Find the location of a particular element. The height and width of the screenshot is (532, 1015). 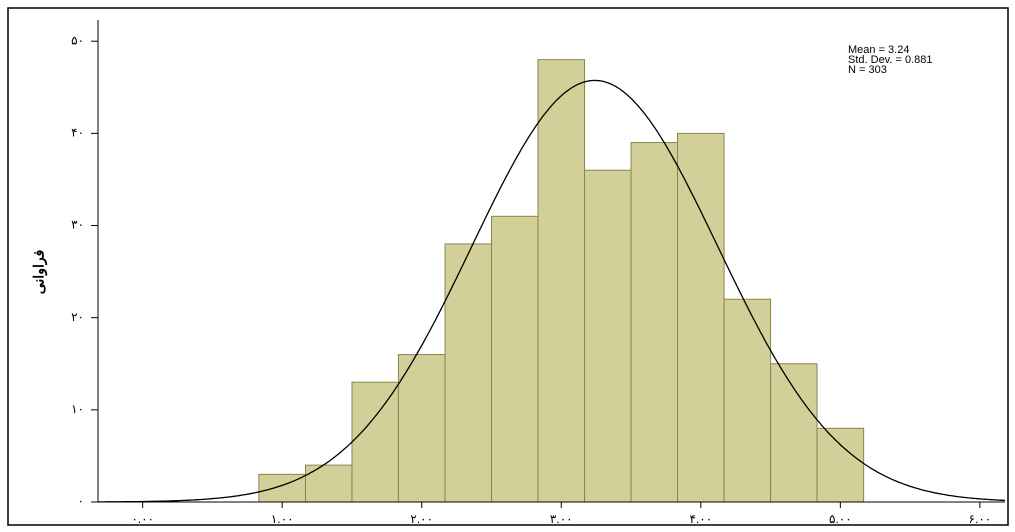

y-tick-label: ۰ is located at coordinates (81, 501).